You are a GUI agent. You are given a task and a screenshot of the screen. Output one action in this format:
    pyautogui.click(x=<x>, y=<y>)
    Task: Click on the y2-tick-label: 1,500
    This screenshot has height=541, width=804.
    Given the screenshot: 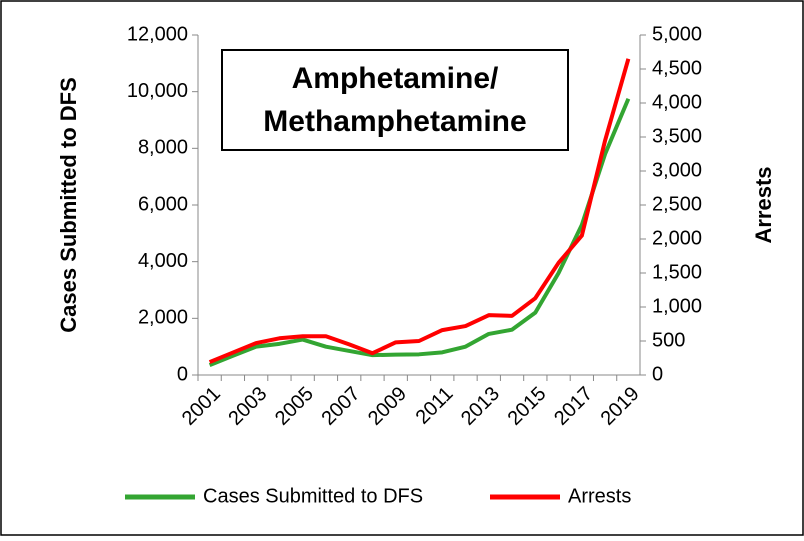 What is the action you would take?
    pyautogui.click(x=677, y=272)
    